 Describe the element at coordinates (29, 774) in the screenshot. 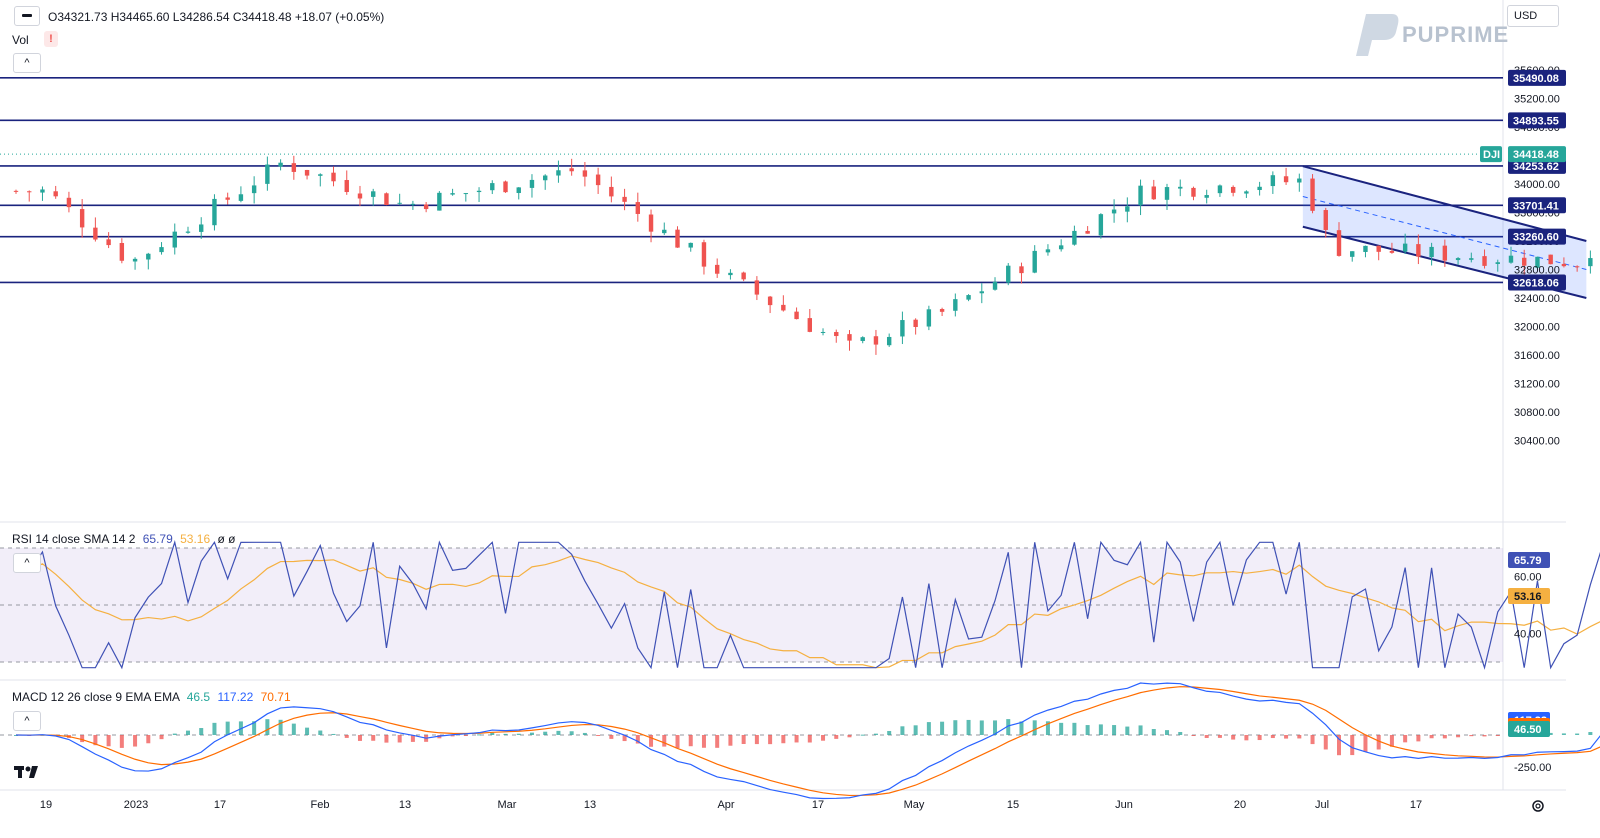

I see `tradingview-logo-icon` at that location.